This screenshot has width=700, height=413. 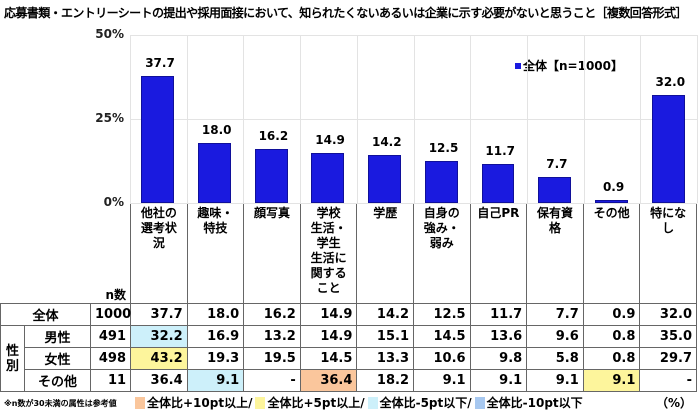 What do you see at coordinates (330, 139) in the screenshot?
I see `data-label: 14.9` at bounding box center [330, 139].